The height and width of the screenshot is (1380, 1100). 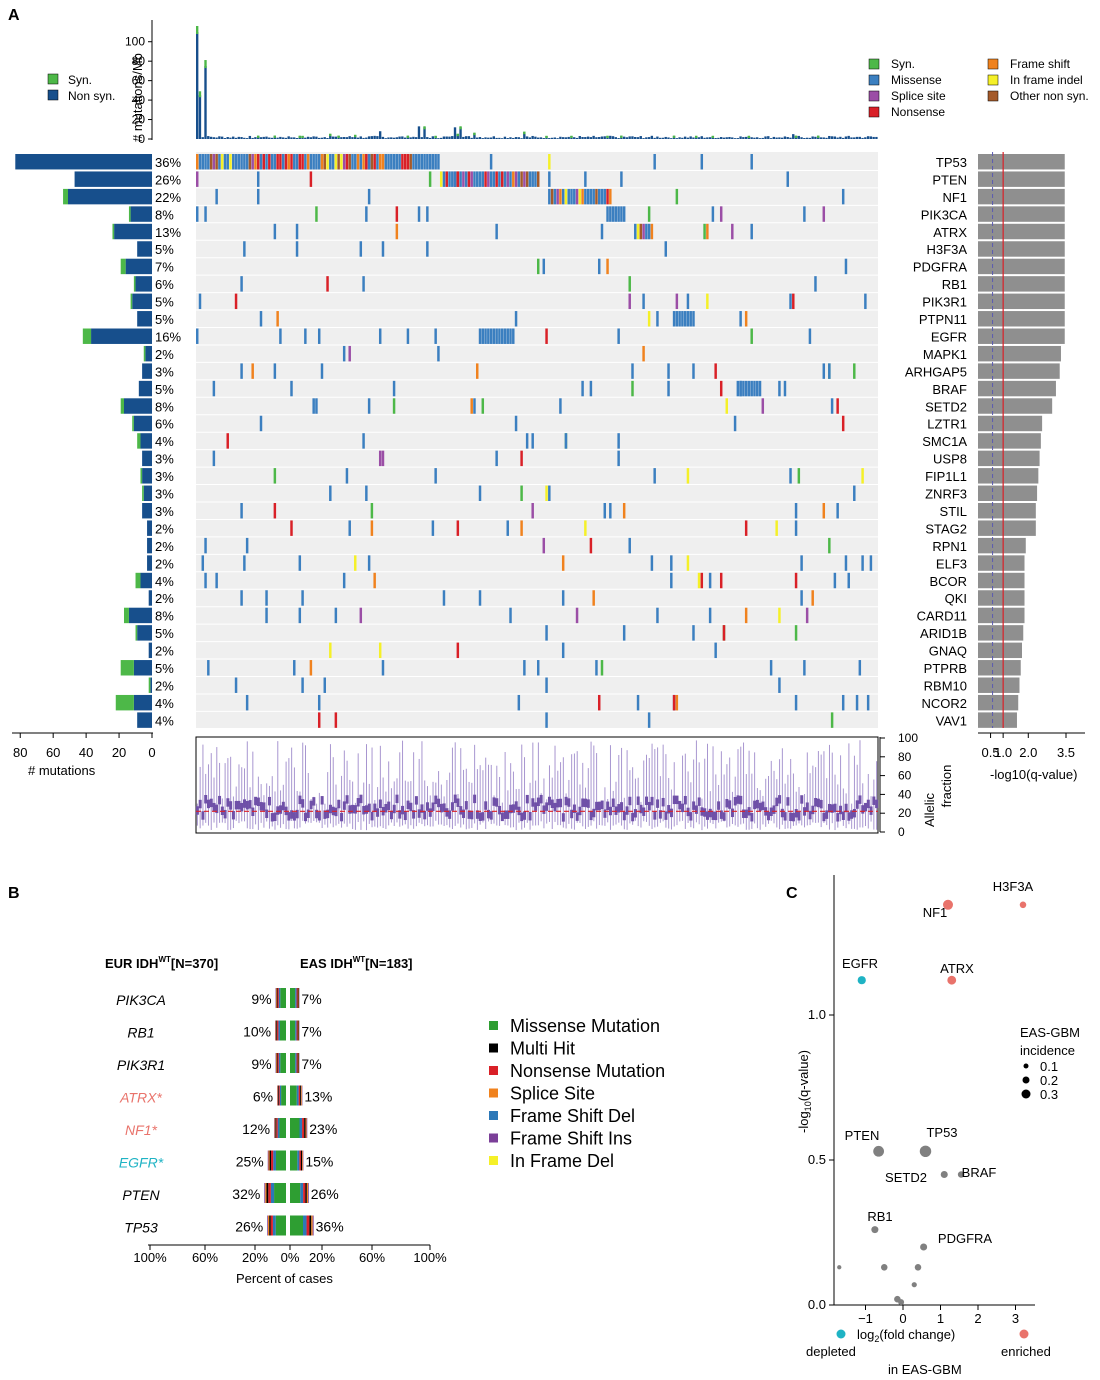 I want to click on gene-name-label: PIK3CA, so click(x=944, y=214).